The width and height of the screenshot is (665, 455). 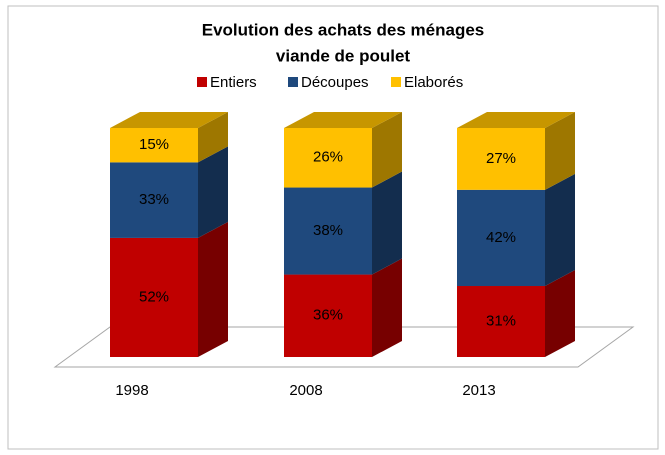 I want to click on data-label: 36%, so click(x=328, y=315).